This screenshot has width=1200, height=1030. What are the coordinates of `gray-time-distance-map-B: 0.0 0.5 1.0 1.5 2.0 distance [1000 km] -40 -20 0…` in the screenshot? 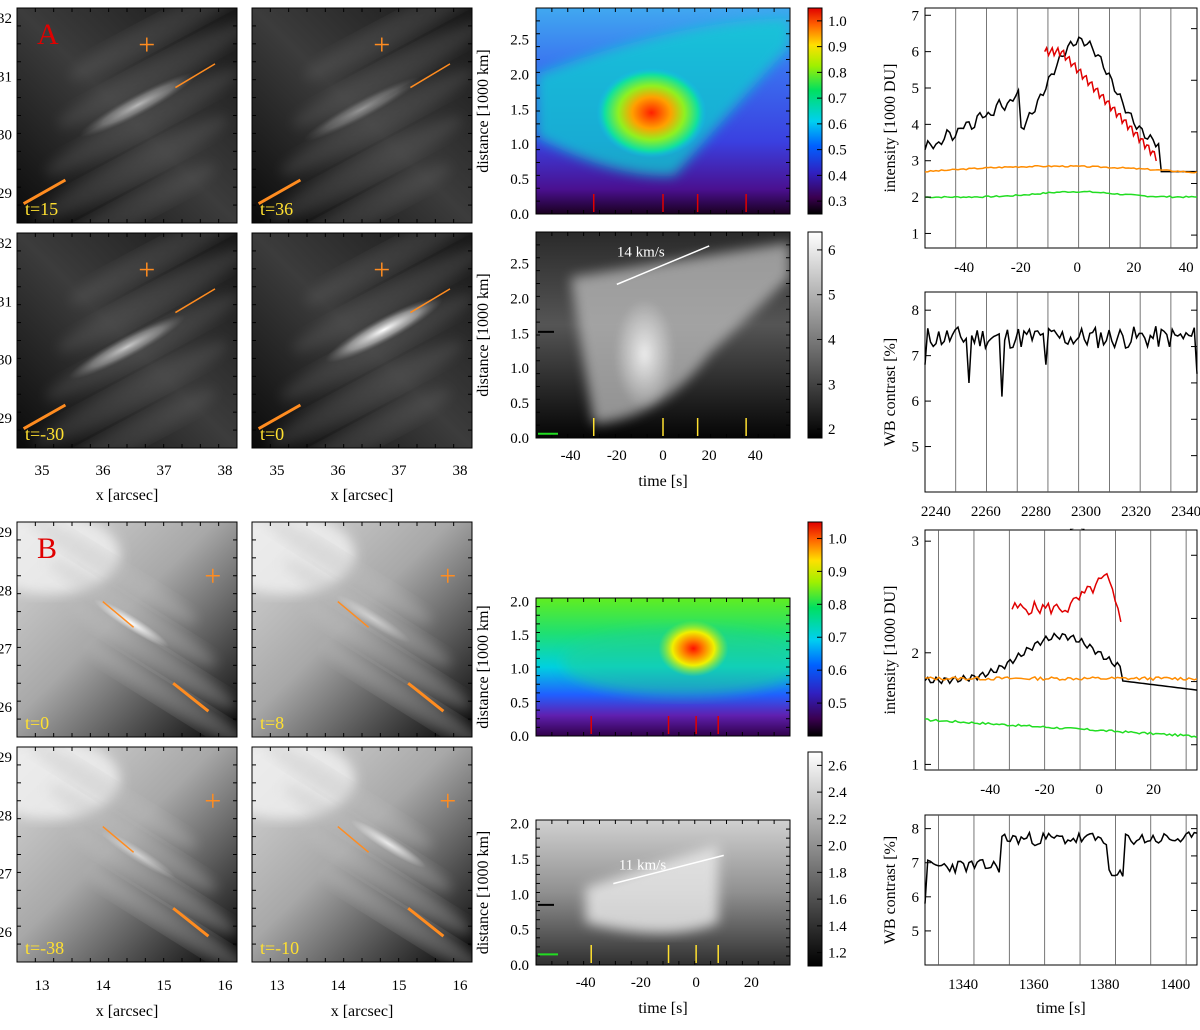 It's located at (633, 917).